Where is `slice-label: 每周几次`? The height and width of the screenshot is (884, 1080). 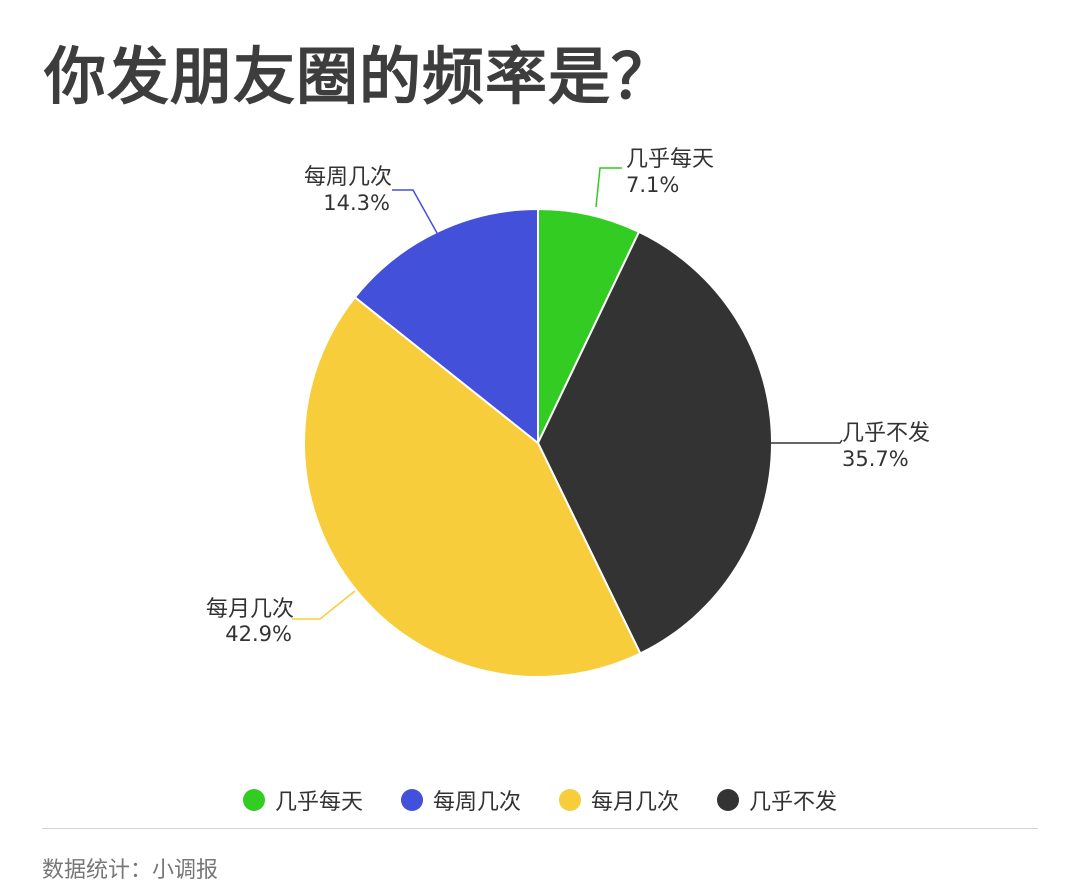
slice-label: 每周几次 is located at coordinates (348, 177).